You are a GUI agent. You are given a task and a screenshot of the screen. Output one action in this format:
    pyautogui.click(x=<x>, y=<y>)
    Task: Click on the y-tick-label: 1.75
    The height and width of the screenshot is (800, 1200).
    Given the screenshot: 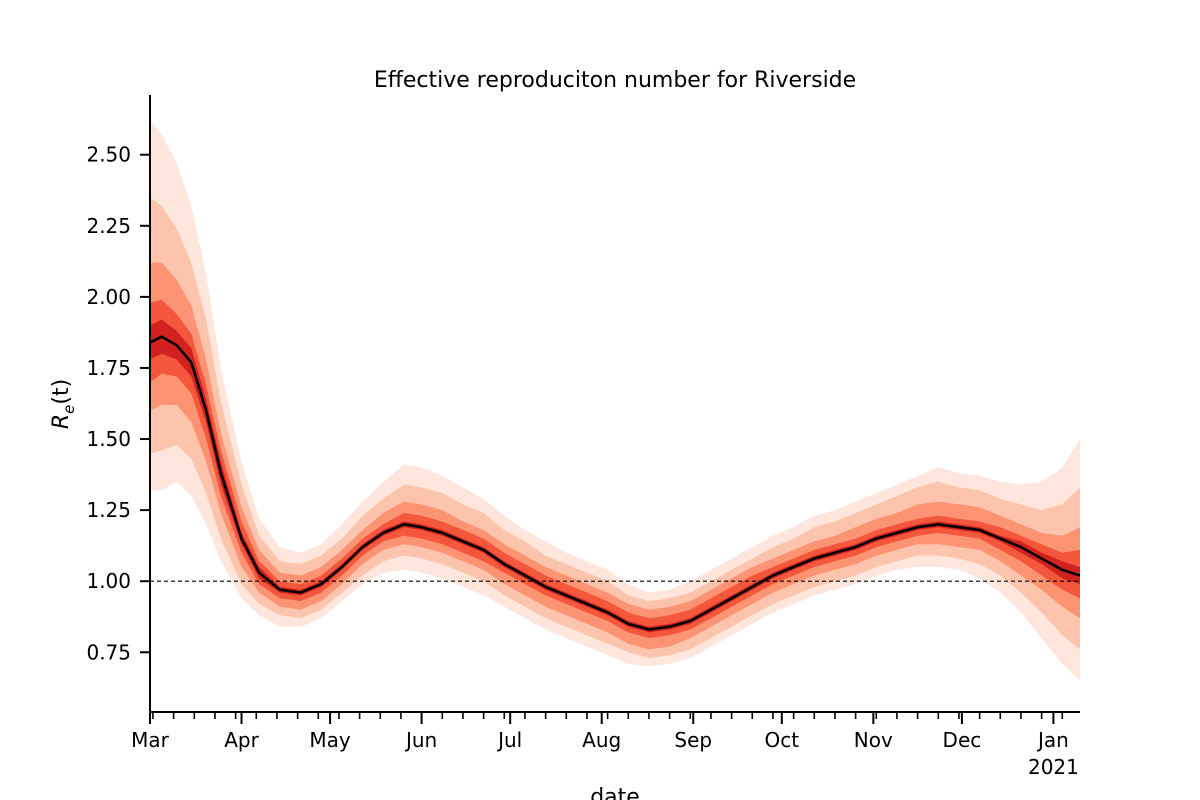 What is the action you would take?
    pyautogui.click(x=108, y=368)
    